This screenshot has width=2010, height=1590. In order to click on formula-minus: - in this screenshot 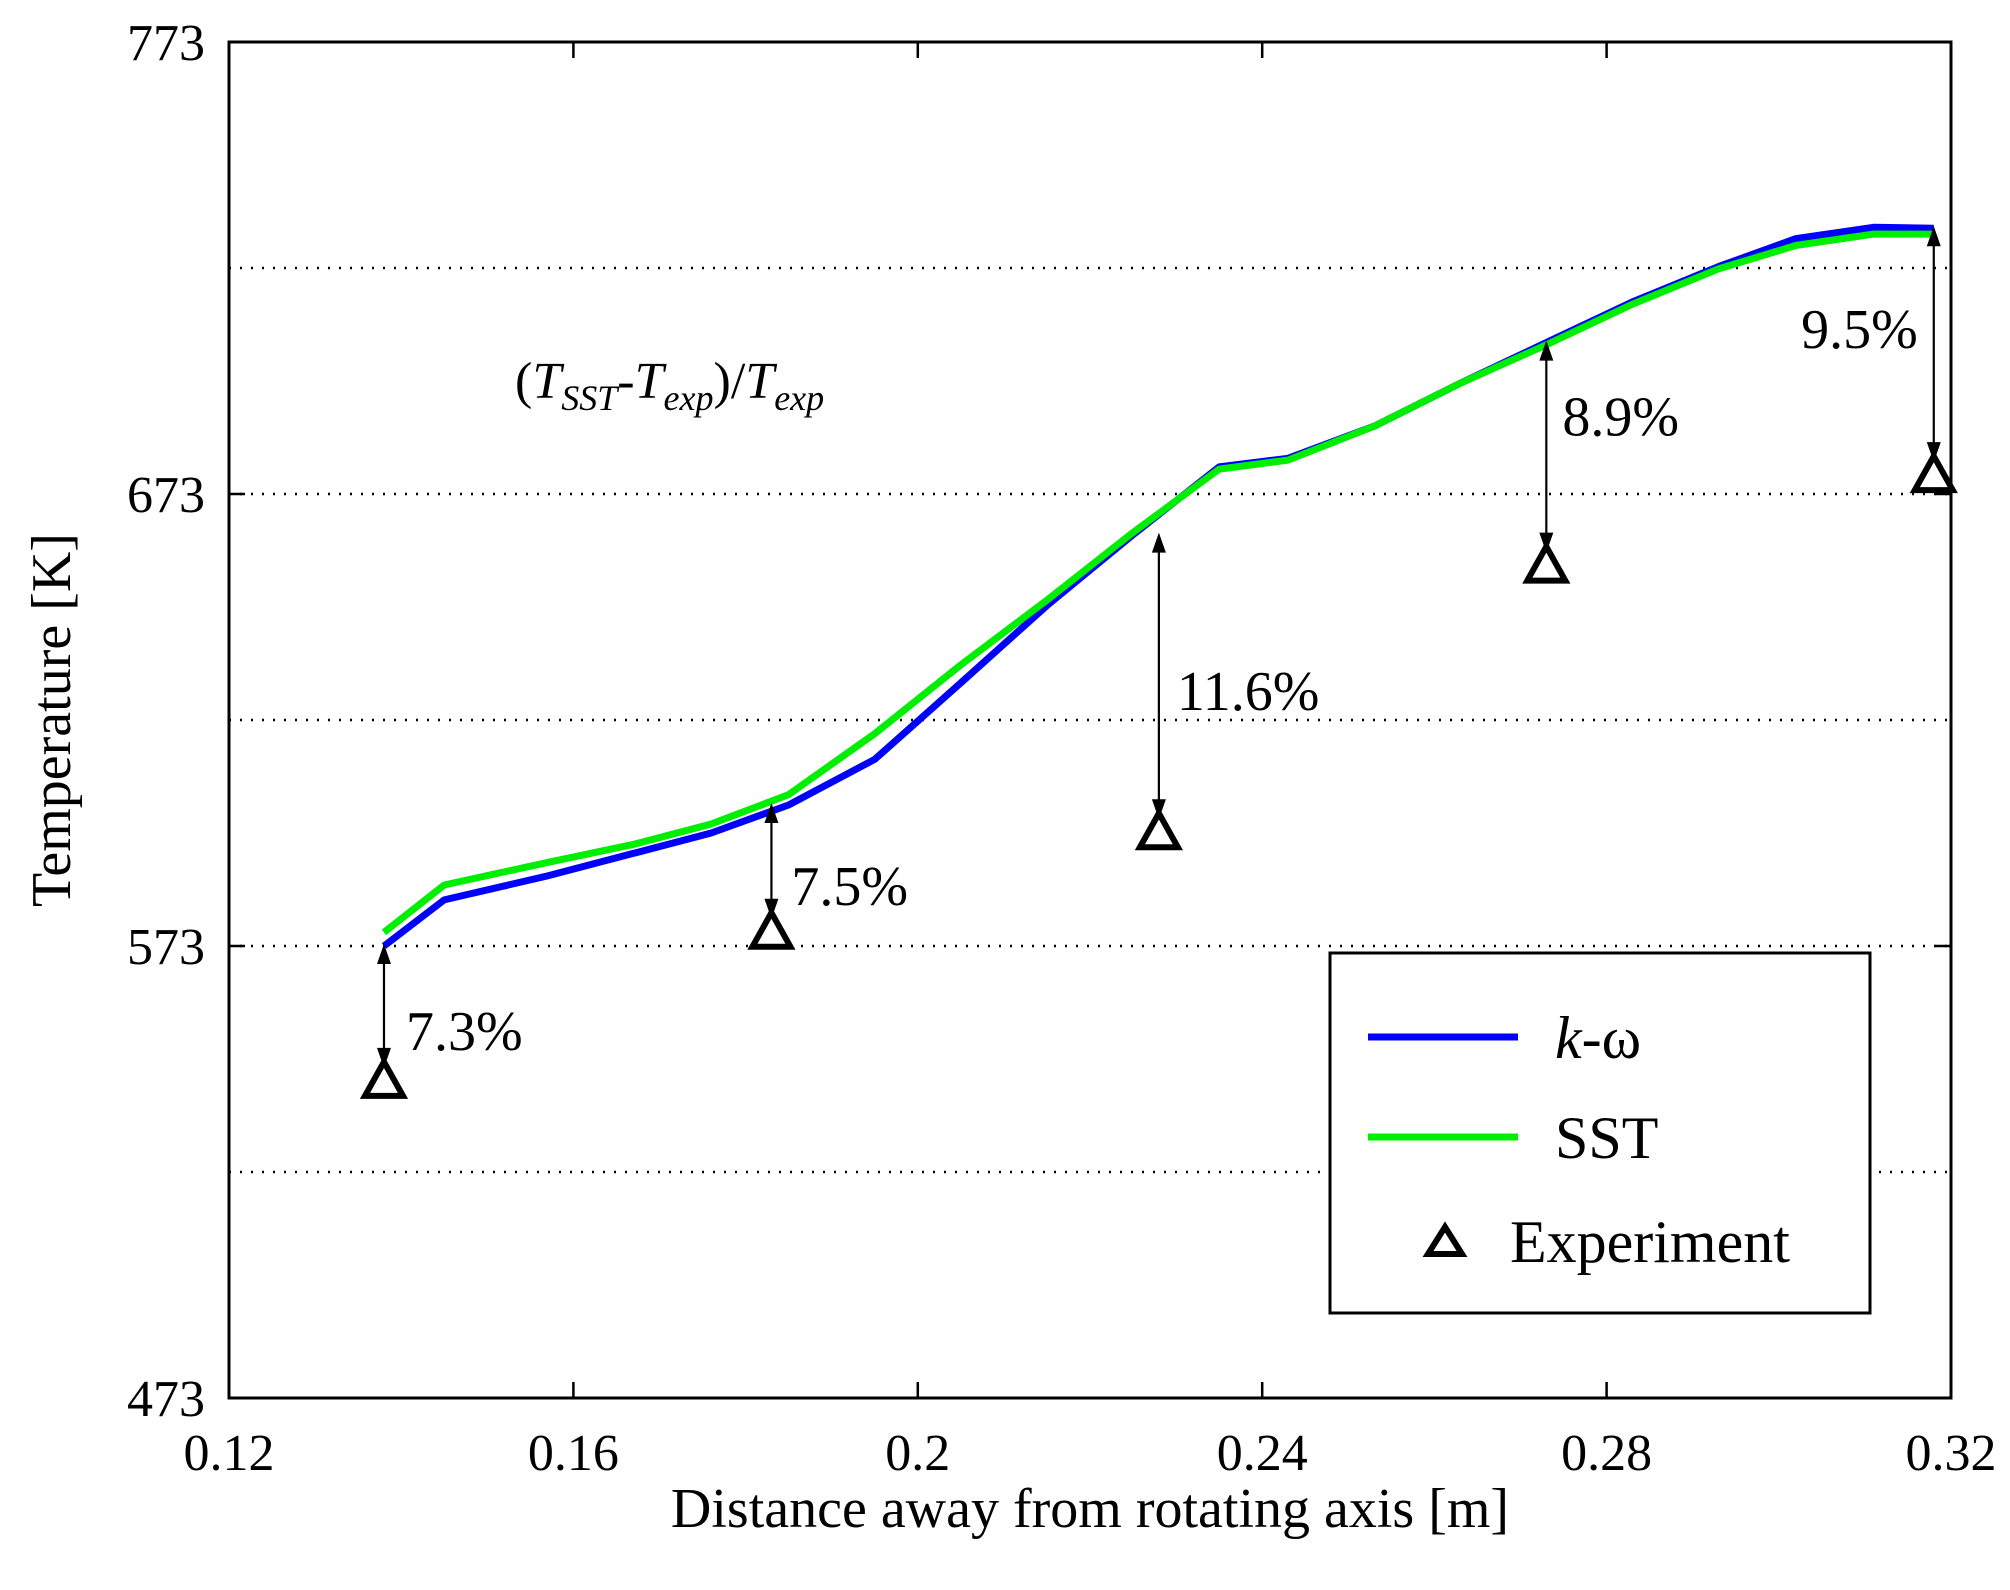, I will do `click(625, 381)`.